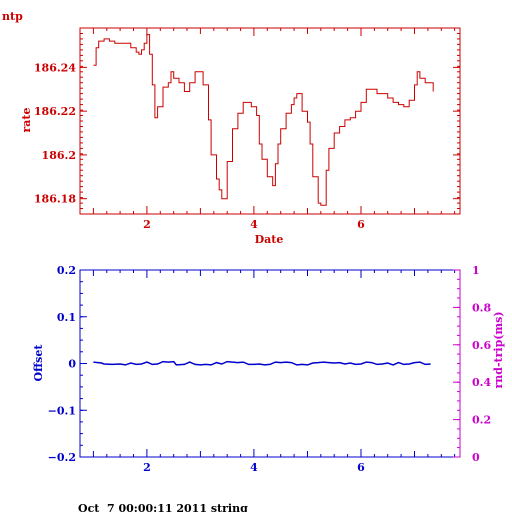 This screenshot has width=512, height=512. What do you see at coordinates (66, 270) in the screenshot?
I see `offset-plot-ytick-label: 0.2` at bounding box center [66, 270].